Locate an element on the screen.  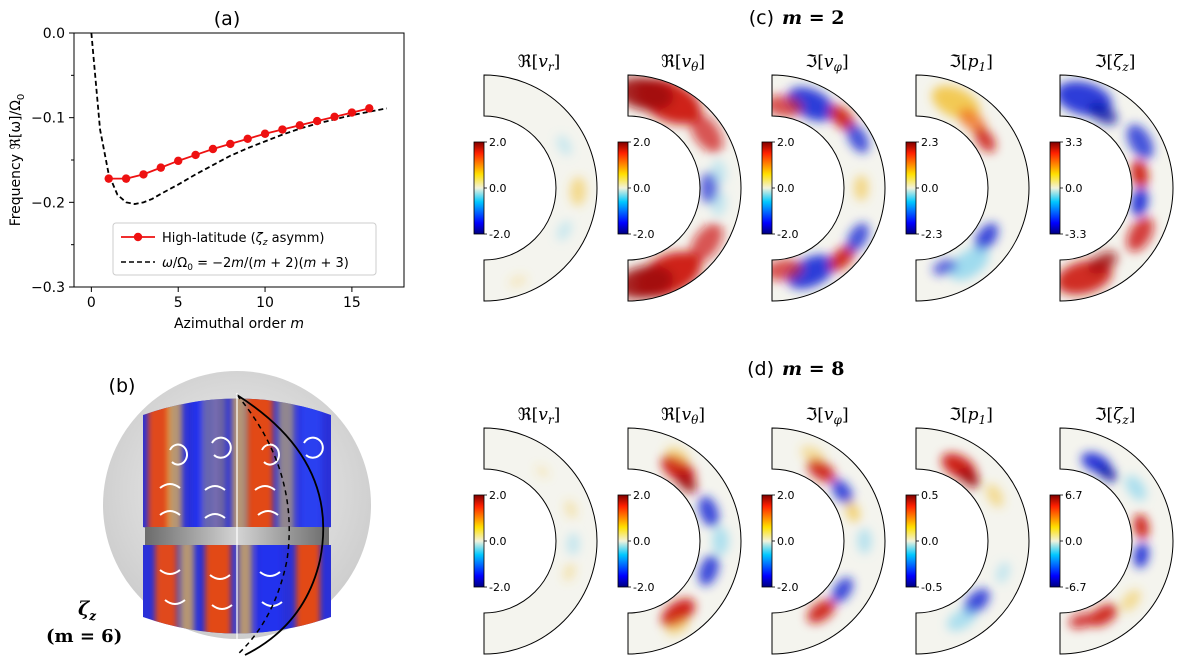
subplot-c-4: ℑ[p1] 2.3 0.0 -2.3 is located at coordinates (967, 177).